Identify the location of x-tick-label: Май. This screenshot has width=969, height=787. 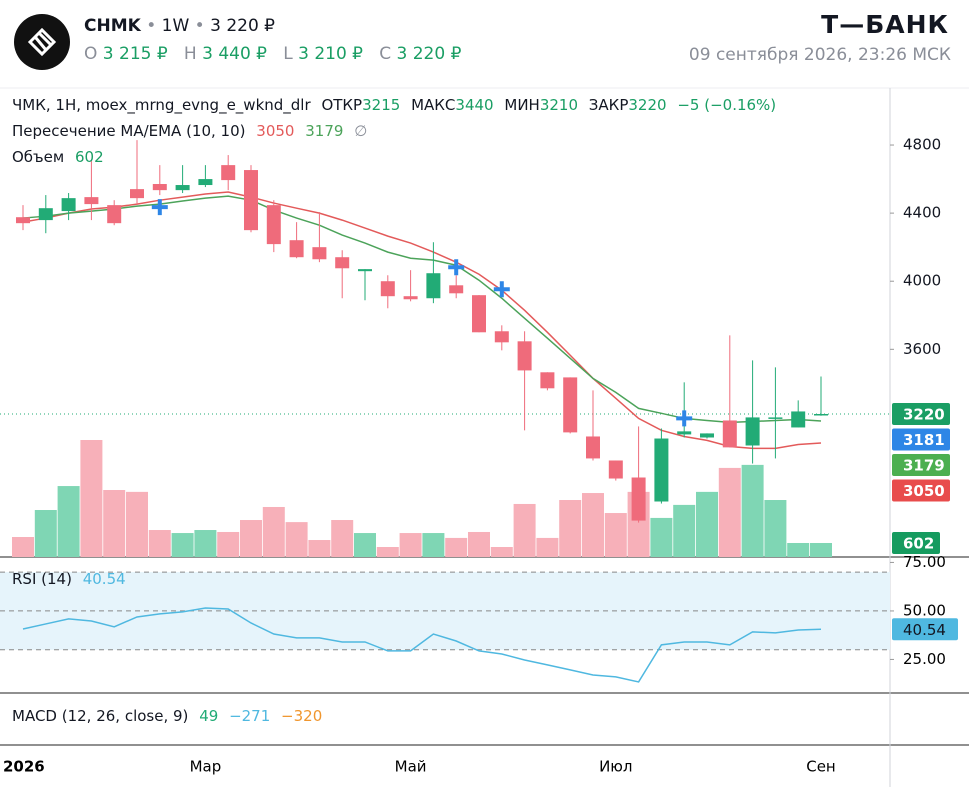
(411, 767).